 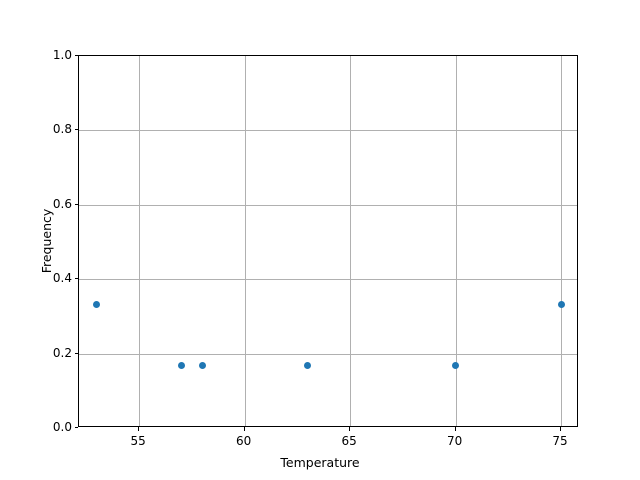 What do you see at coordinates (62, 129) in the screenshot?
I see `y-axis-tick-label: 0.8` at bounding box center [62, 129].